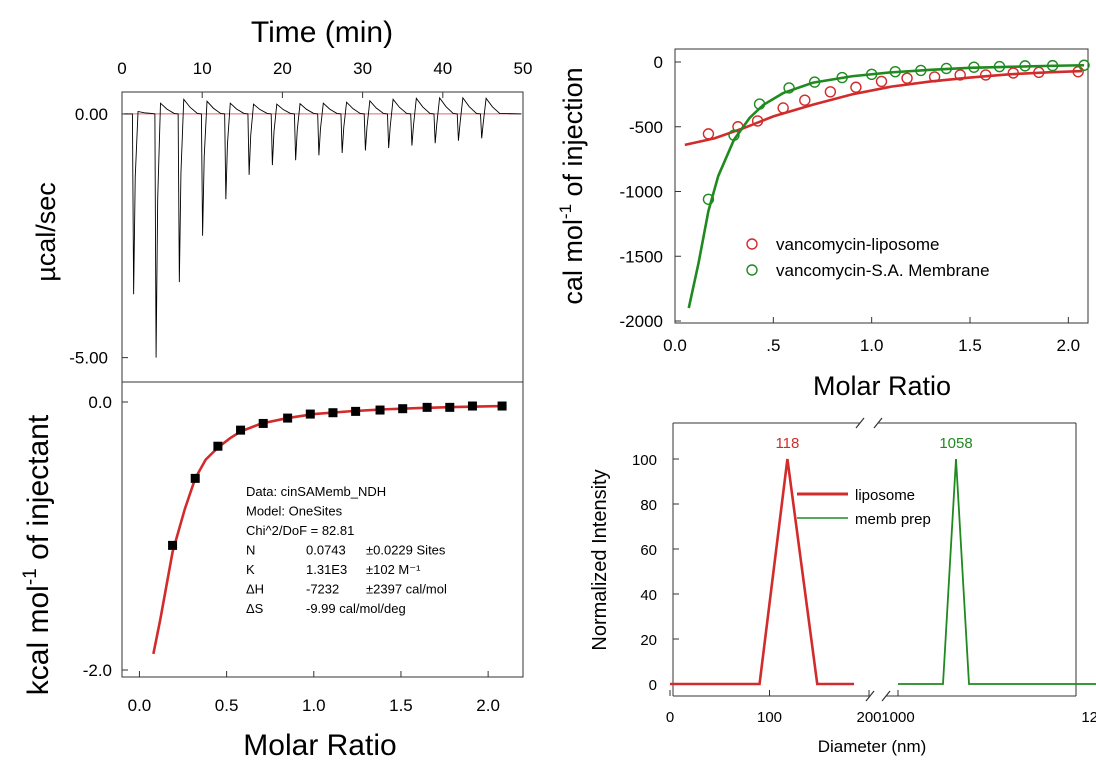 This screenshot has height=762, width=1096. What do you see at coordinates (97, 670) in the screenshot?
I see `y-tick-label: -2.0` at bounding box center [97, 670].